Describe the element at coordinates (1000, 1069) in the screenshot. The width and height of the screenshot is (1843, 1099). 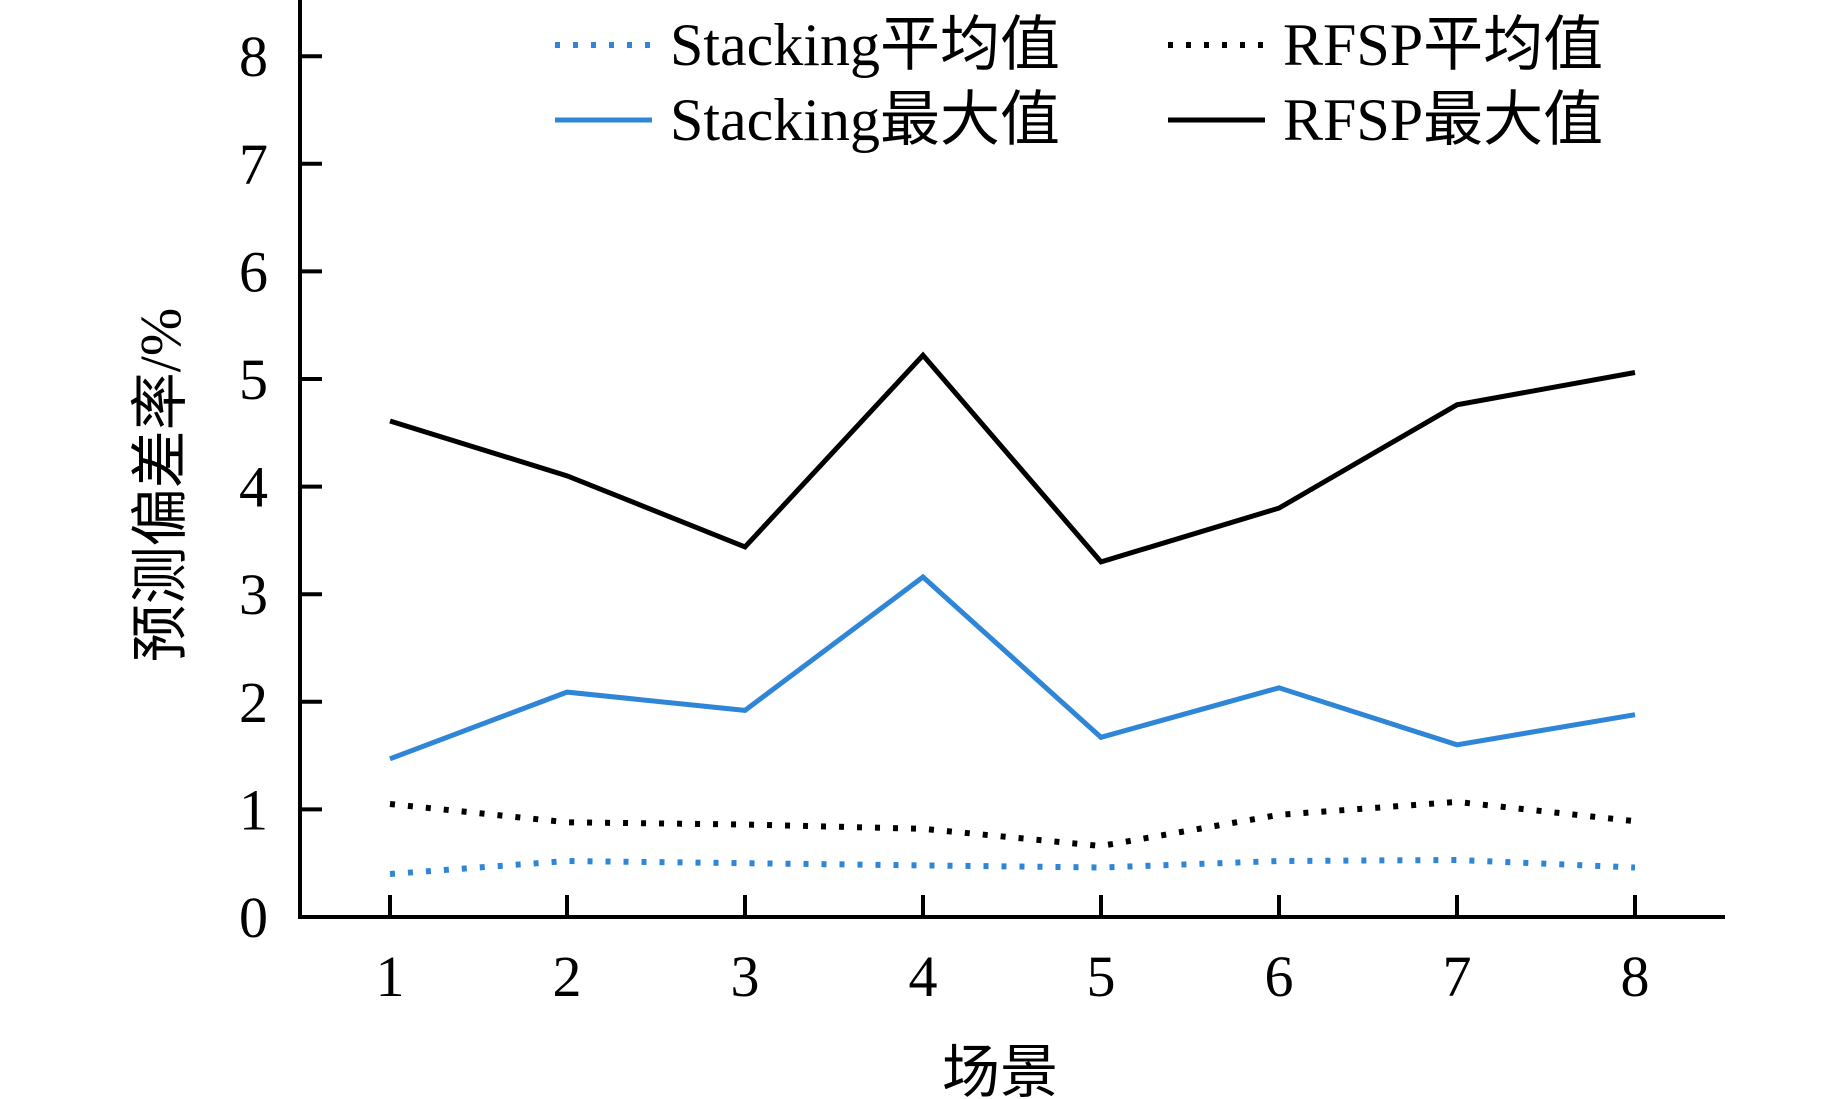
I see `x-axis-title: 场景` at that location.